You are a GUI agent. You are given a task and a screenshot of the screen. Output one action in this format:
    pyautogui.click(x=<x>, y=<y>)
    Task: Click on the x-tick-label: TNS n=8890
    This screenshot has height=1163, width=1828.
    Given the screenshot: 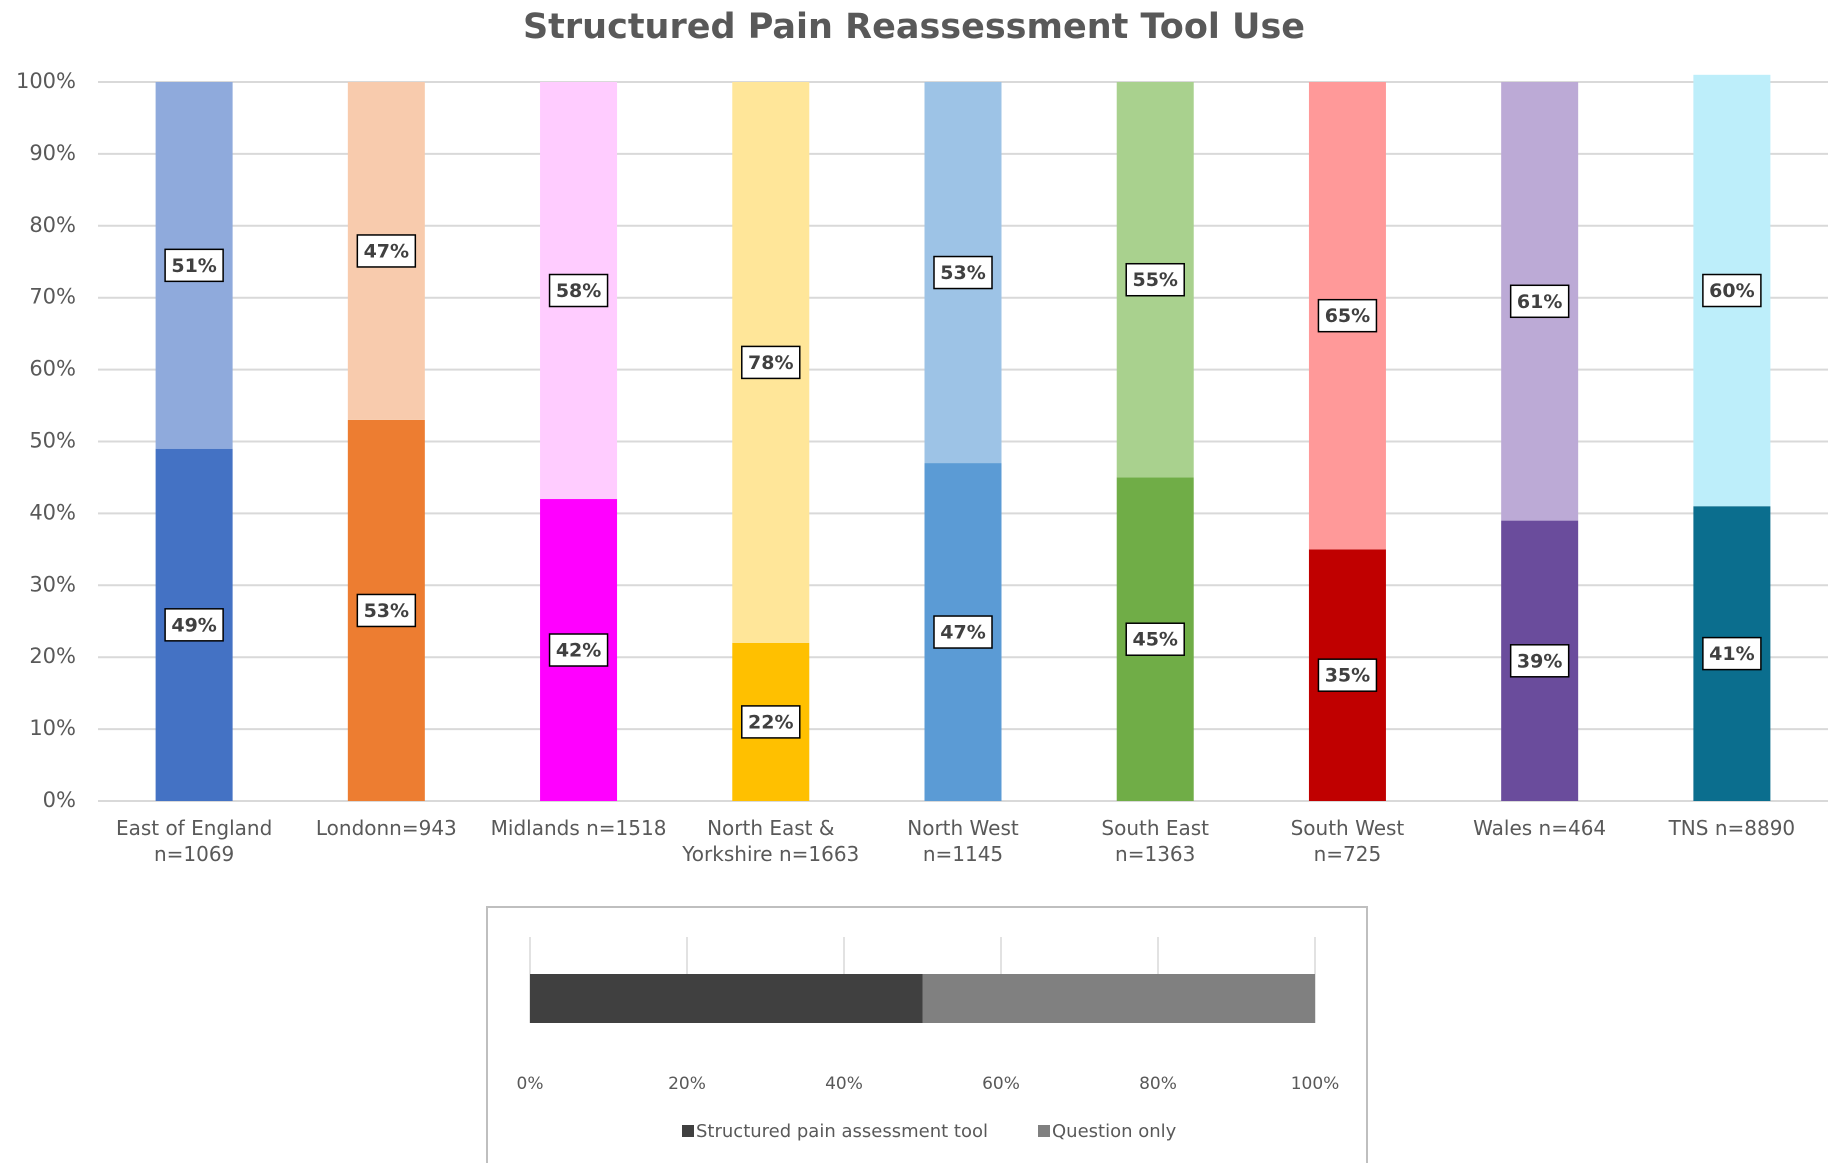 What is the action you would take?
    pyautogui.click(x=1732, y=828)
    